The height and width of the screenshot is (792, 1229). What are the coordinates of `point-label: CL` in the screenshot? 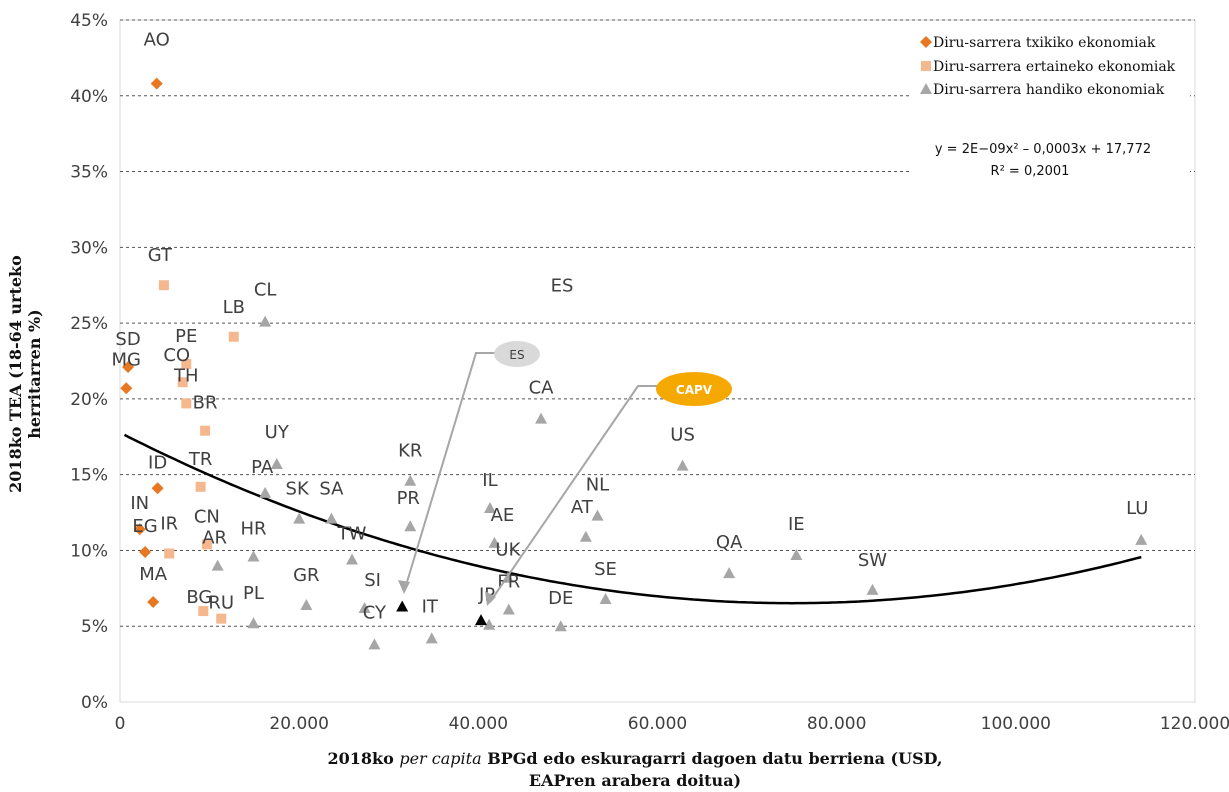 It's located at (265, 290).